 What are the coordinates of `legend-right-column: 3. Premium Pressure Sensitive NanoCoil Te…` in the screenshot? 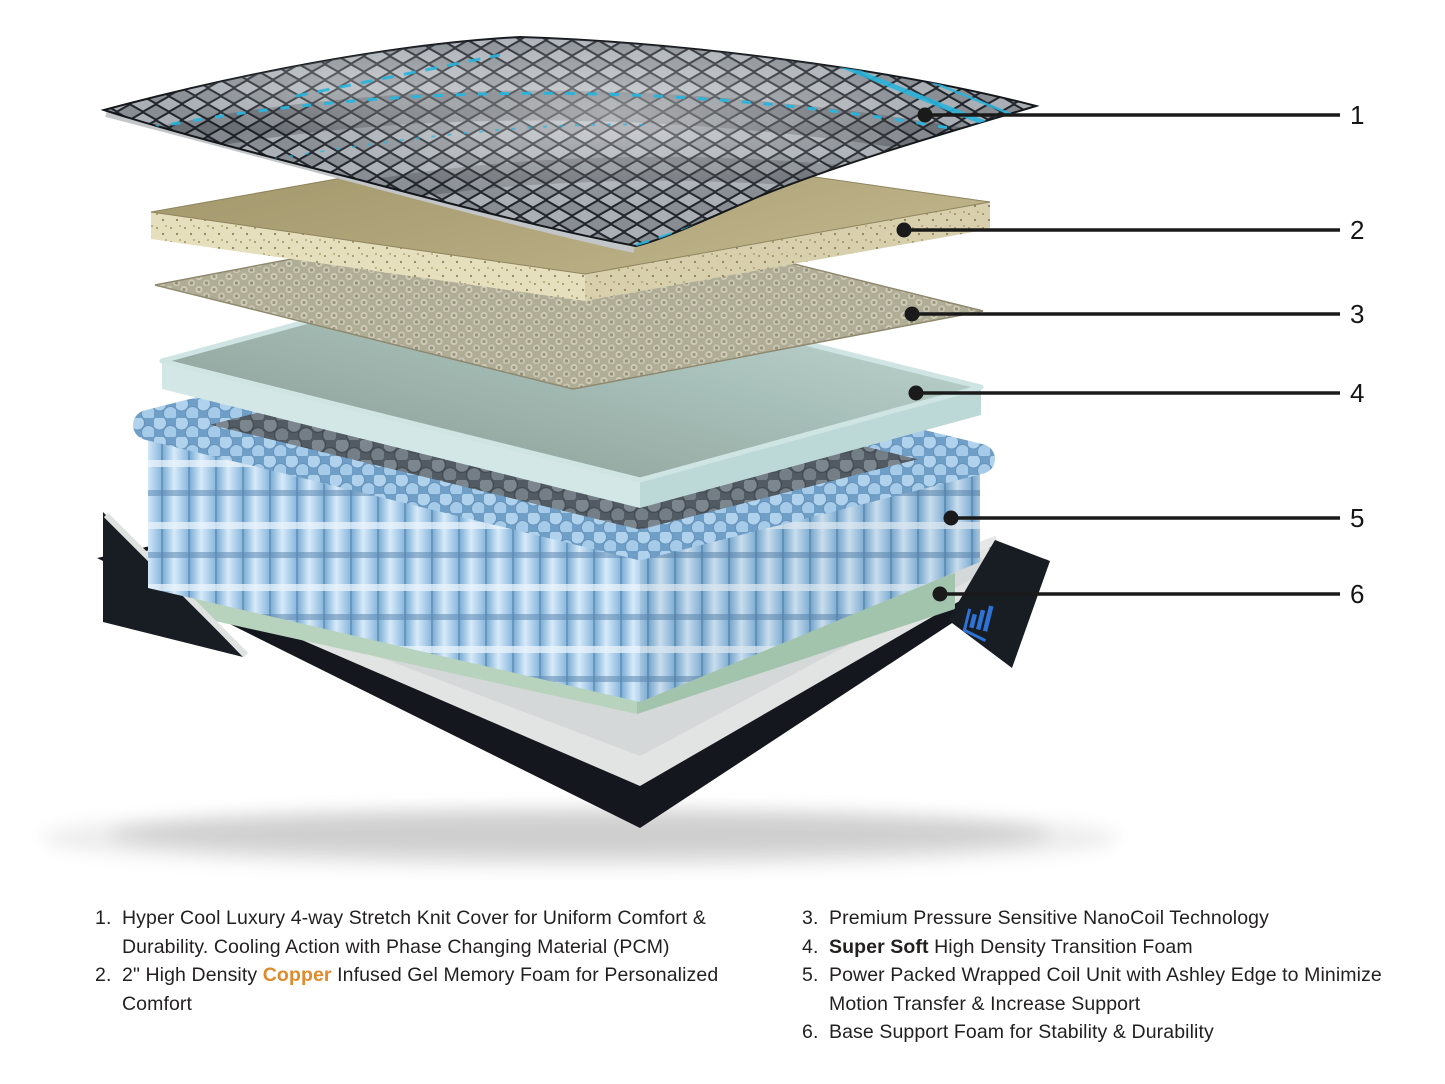 It's located at (1098, 975).